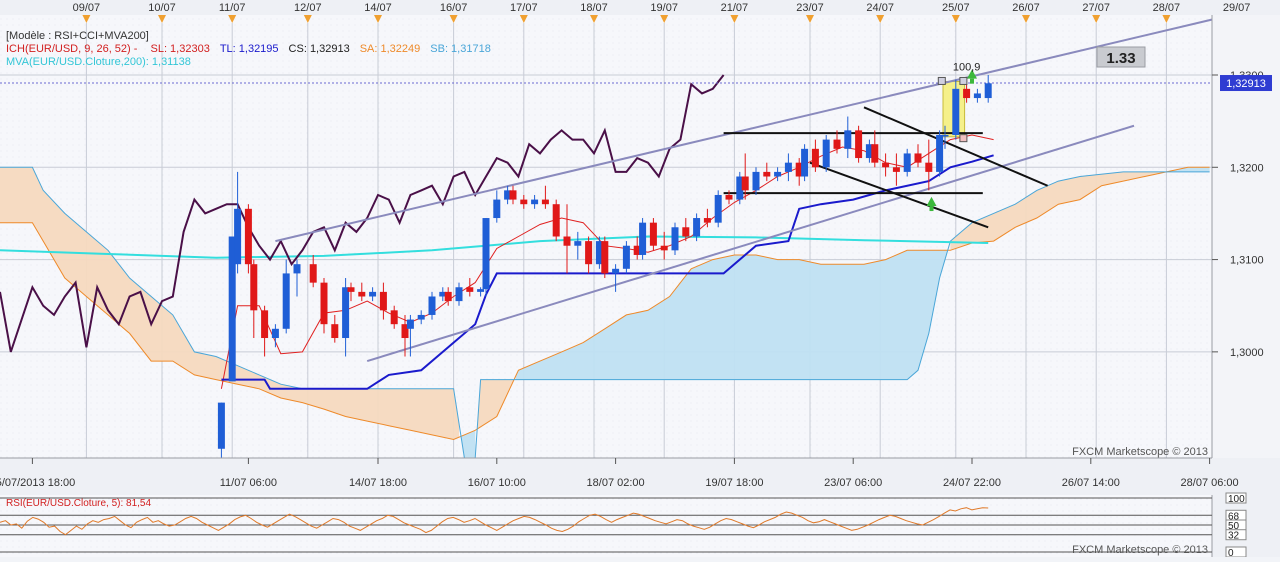 The height and width of the screenshot is (562, 1280). Describe the element at coordinates (640, 476) in the screenshot. I see `bottom-axis-band` at that location.